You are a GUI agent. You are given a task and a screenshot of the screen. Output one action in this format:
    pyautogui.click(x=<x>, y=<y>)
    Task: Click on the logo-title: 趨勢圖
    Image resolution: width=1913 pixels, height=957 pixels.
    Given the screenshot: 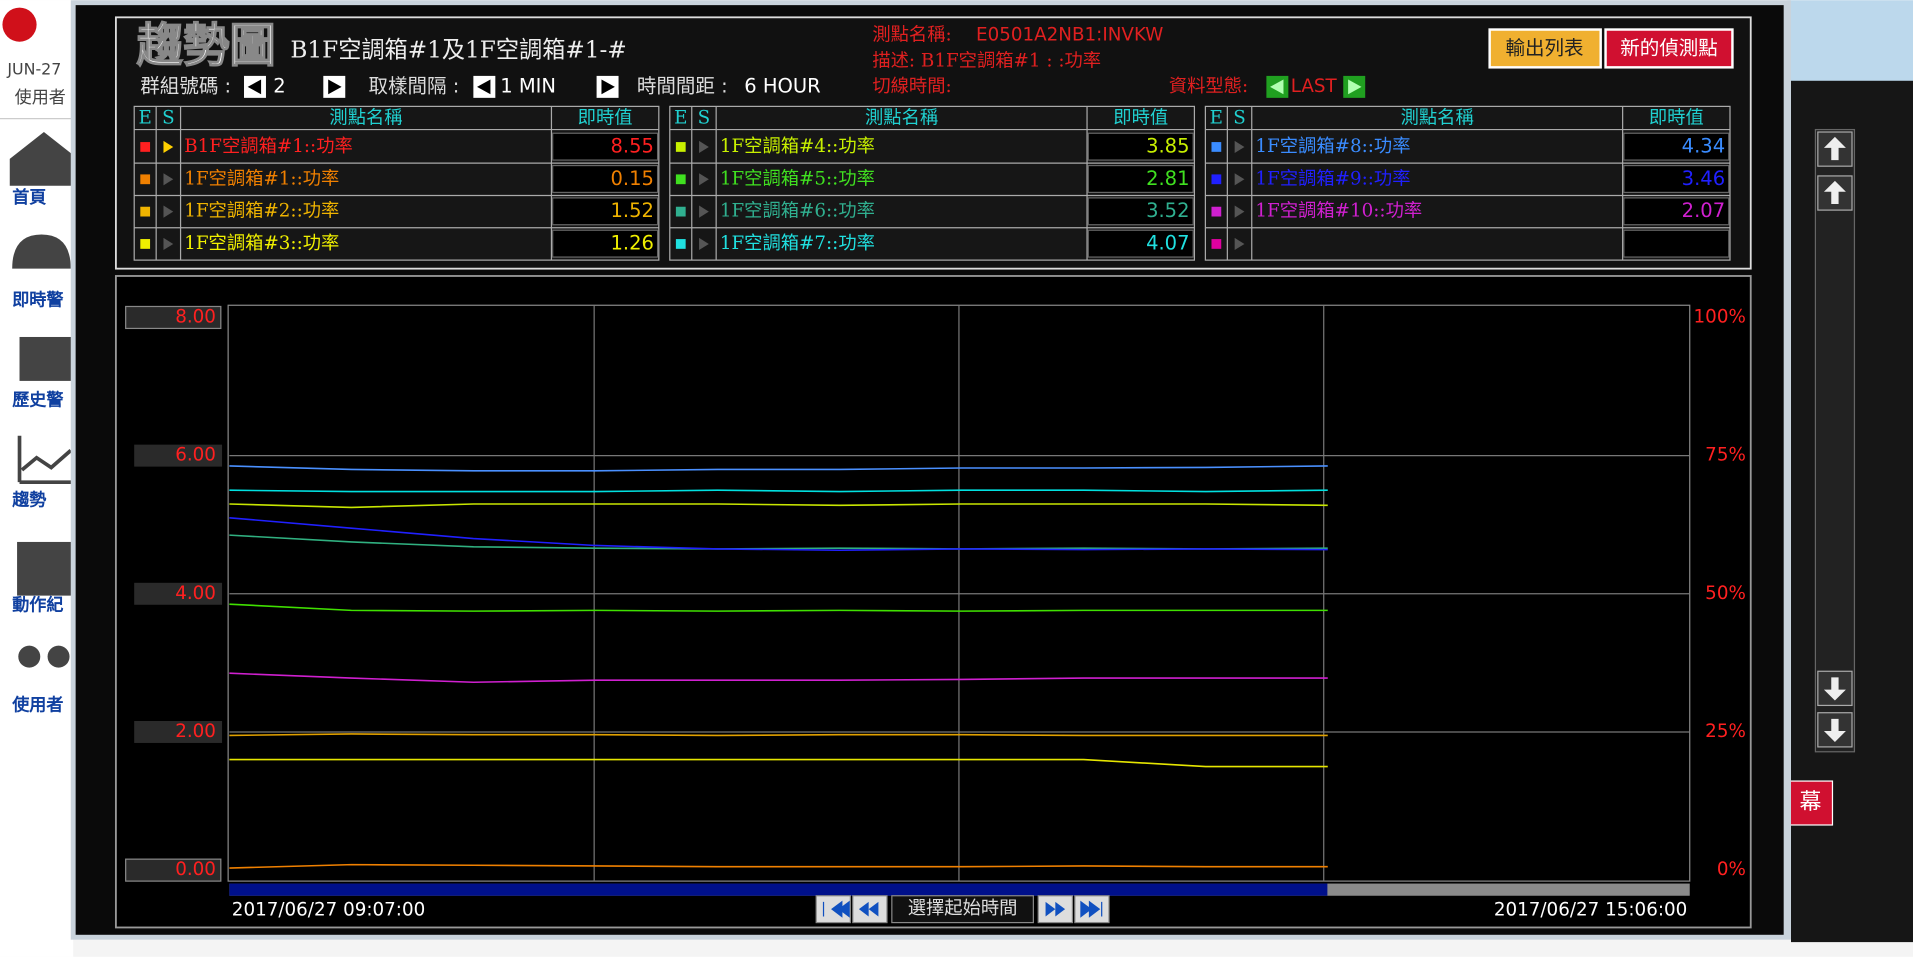 What is the action you would take?
    pyautogui.click(x=206, y=46)
    